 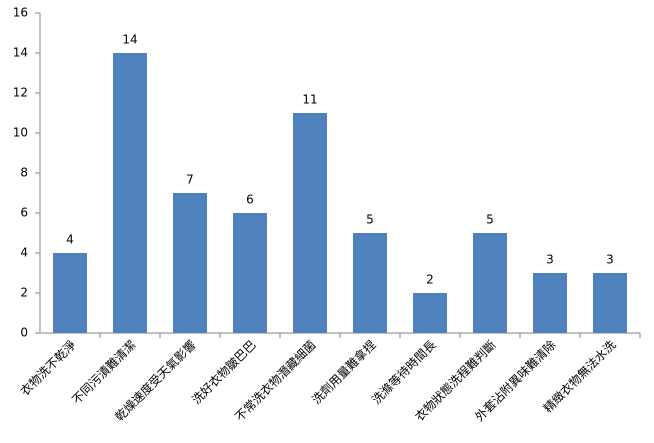 What do you see at coordinates (224, 372) in the screenshot?
I see `x-tick-label: 洗好衣物皺巴巴` at bounding box center [224, 372].